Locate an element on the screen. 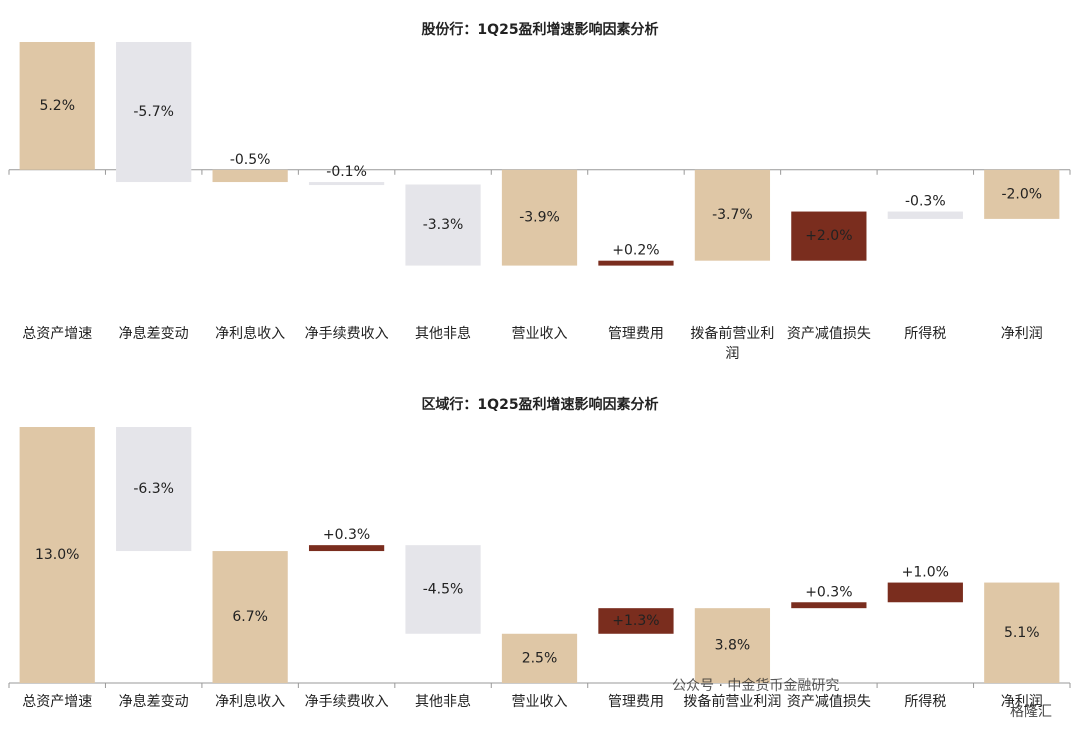 The width and height of the screenshot is (1080, 729). value-label: -3.3% is located at coordinates (443, 225).